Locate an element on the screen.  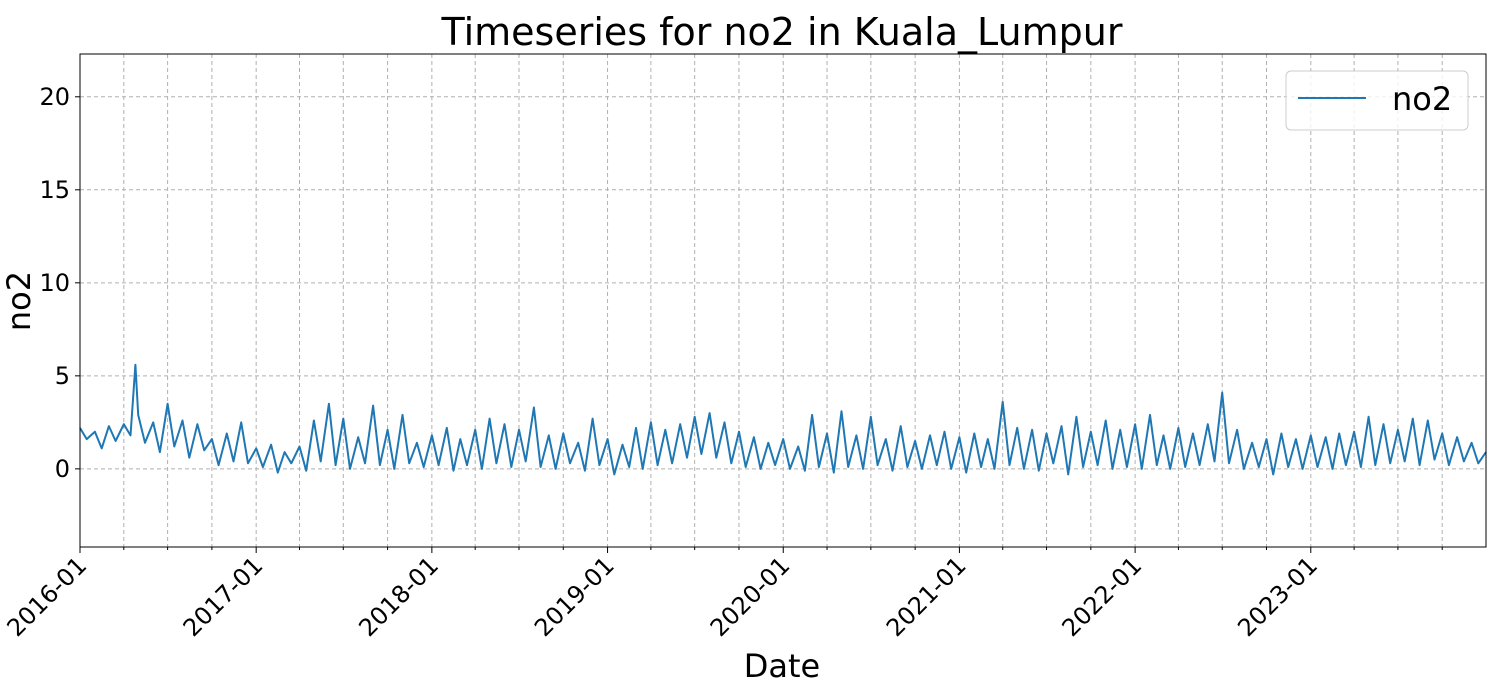
x-tick-label: 2017-01 is located at coordinates (223, 596).